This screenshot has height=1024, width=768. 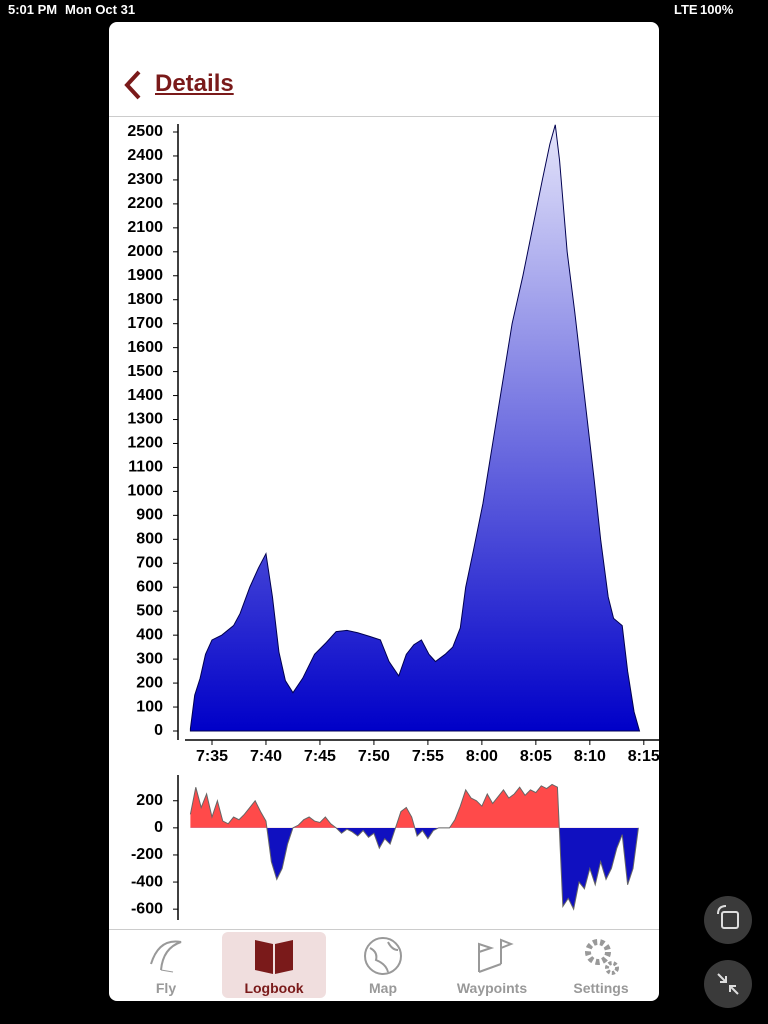 What do you see at coordinates (149, 539) in the screenshot?
I see `y-tick-label: 800` at bounding box center [149, 539].